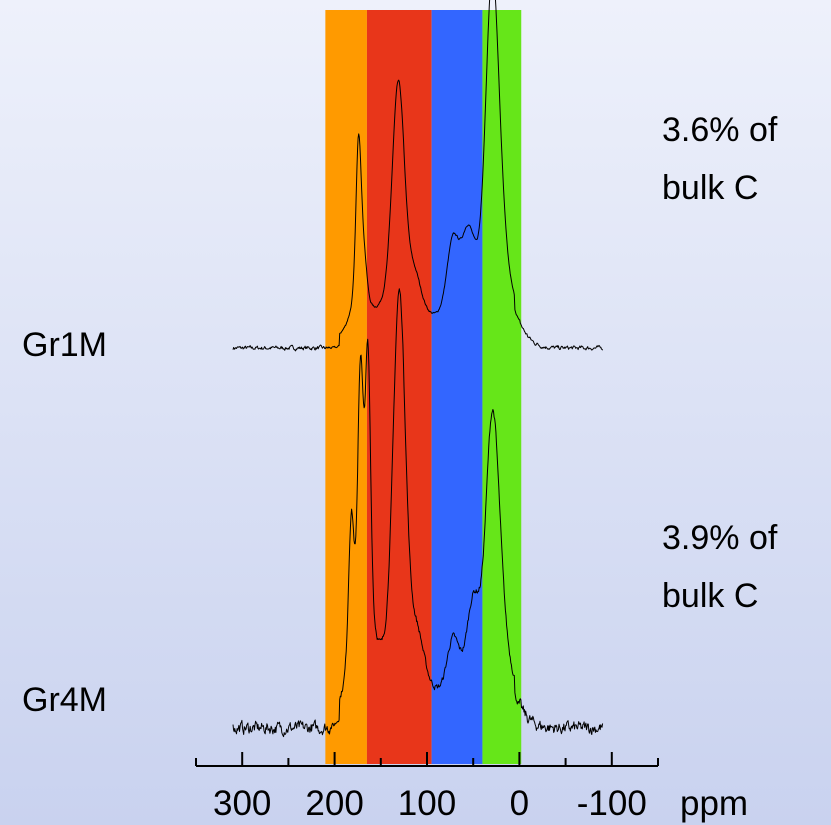  What do you see at coordinates (720, 130) in the screenshot?
I see `annotation-gr1m-line1: 3.6% of` at bounding box center [720, 130].